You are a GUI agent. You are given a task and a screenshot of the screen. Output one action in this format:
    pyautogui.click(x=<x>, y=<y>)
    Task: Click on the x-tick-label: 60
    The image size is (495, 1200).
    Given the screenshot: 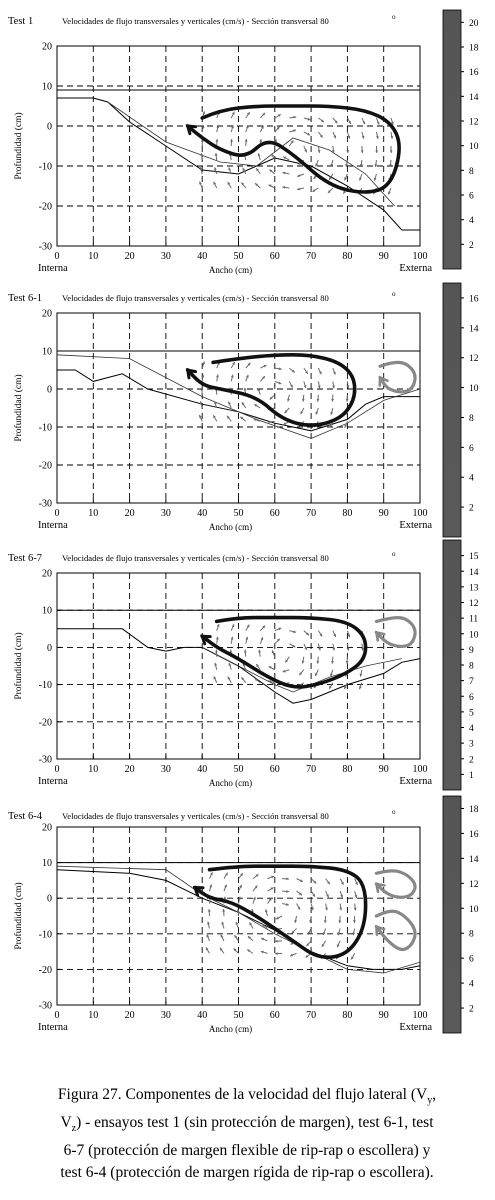 What is the action you would take?
    pyautogui.click(x=275, y=769)
    